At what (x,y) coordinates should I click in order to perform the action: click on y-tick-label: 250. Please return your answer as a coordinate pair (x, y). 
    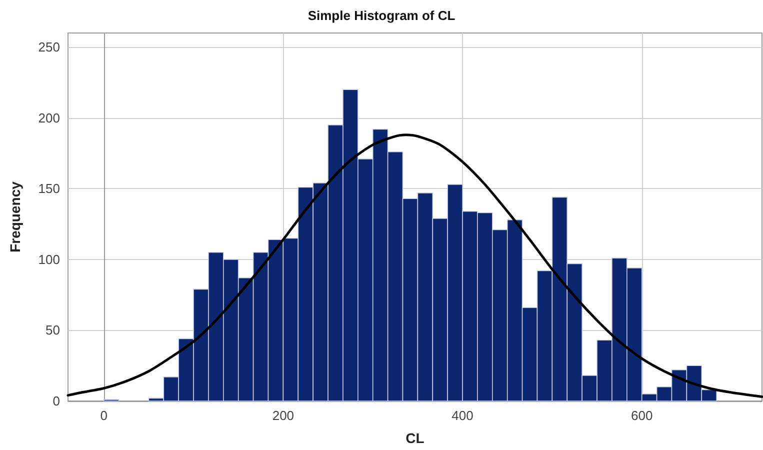
    Looking at the image, I should click on (49, 47).